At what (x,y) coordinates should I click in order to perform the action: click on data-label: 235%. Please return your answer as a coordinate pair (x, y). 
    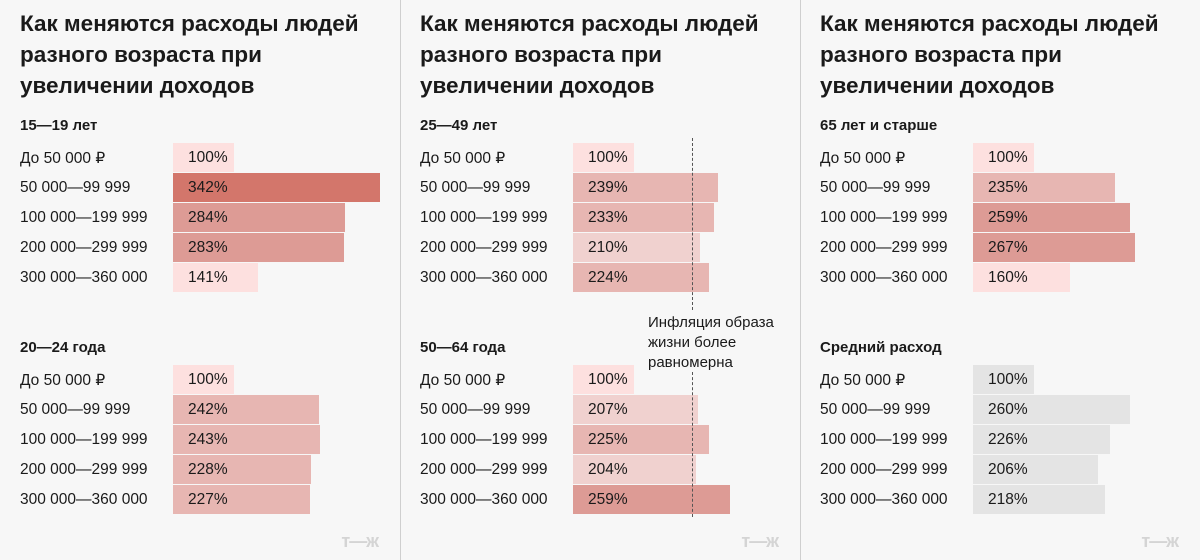
    Looking at the image, I should click on (1008, 187).